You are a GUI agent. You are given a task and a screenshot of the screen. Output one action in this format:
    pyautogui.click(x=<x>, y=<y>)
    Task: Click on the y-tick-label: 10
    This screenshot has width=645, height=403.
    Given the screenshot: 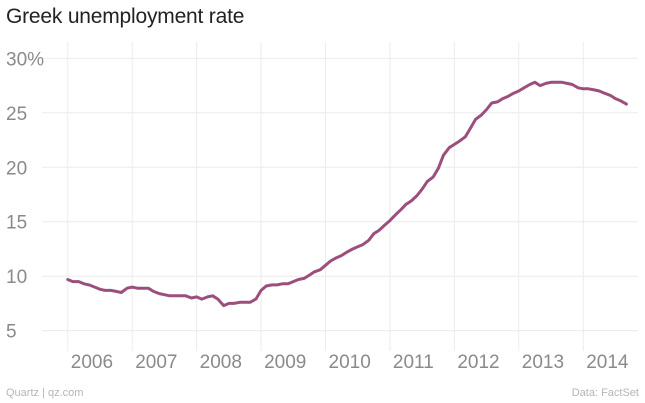 What is the action you would take?
    pyautogui.click(x=16, y=277)
    